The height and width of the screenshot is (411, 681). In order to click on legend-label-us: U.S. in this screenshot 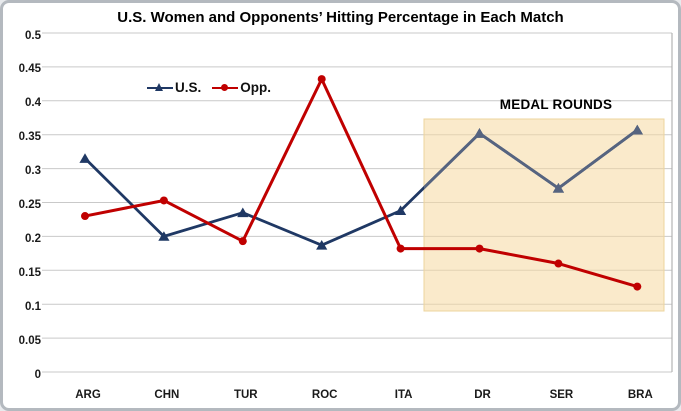, I will do `click(188, 87)`.